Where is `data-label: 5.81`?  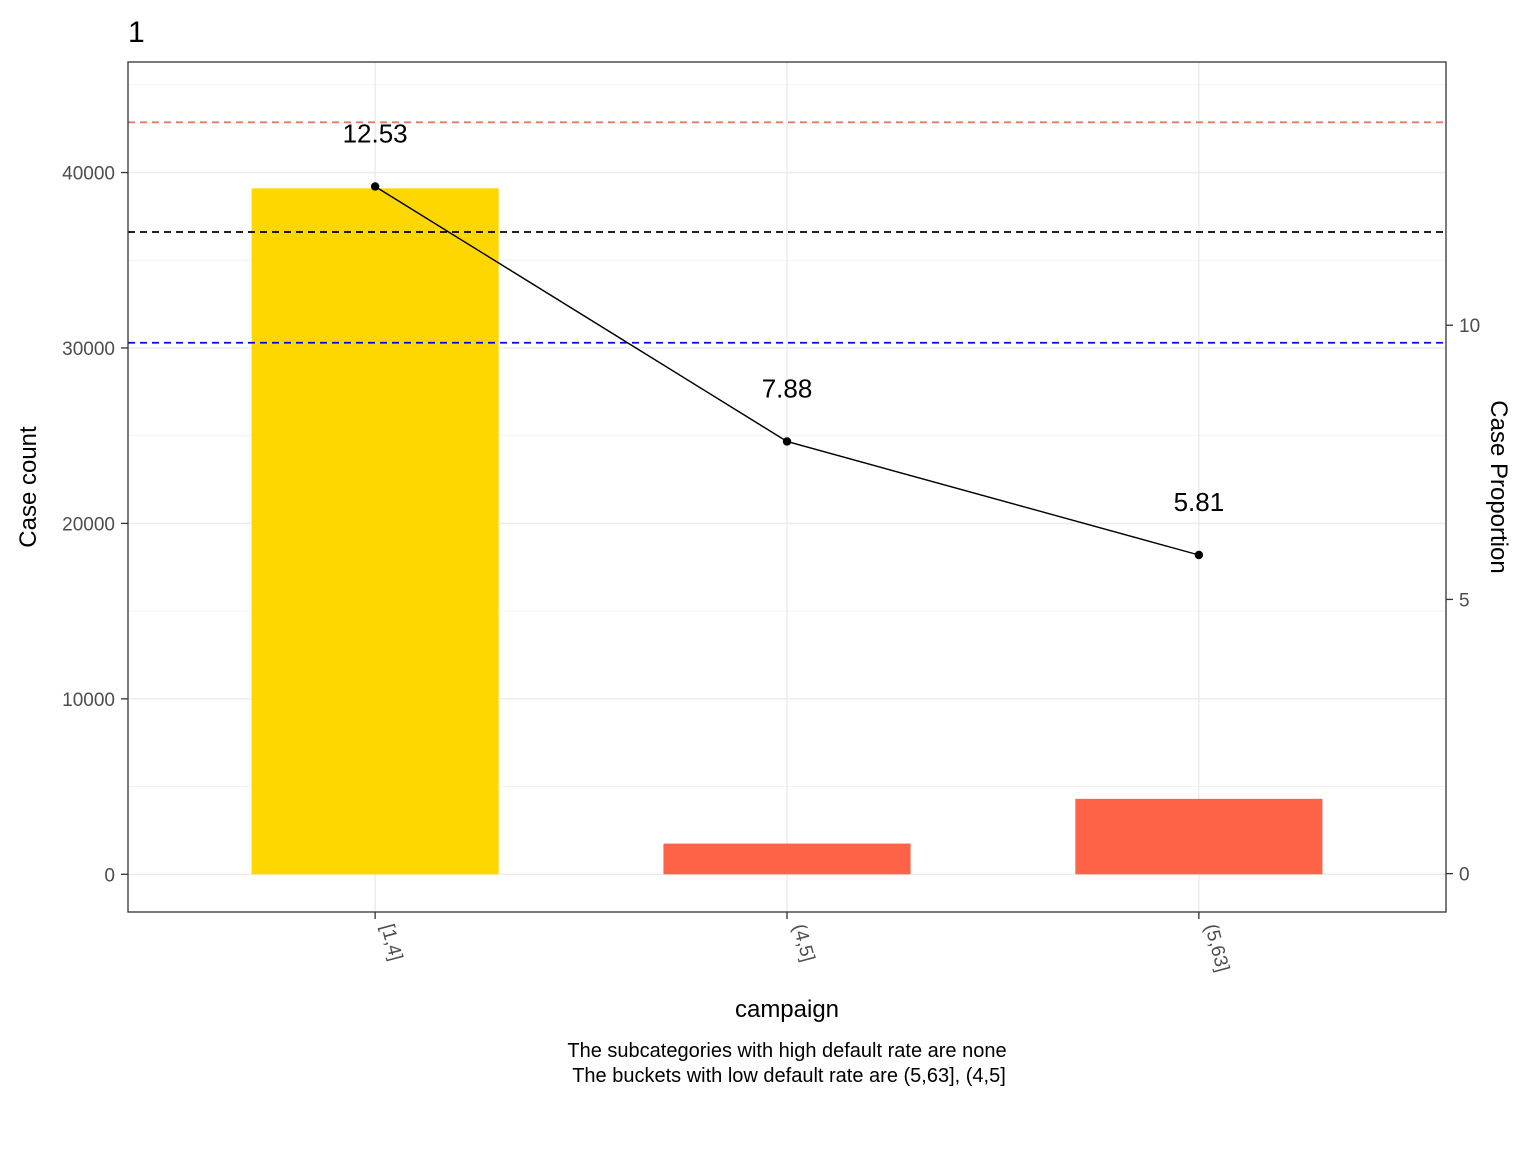 data-label: 5.81 is located at coordinates (1199, 502).